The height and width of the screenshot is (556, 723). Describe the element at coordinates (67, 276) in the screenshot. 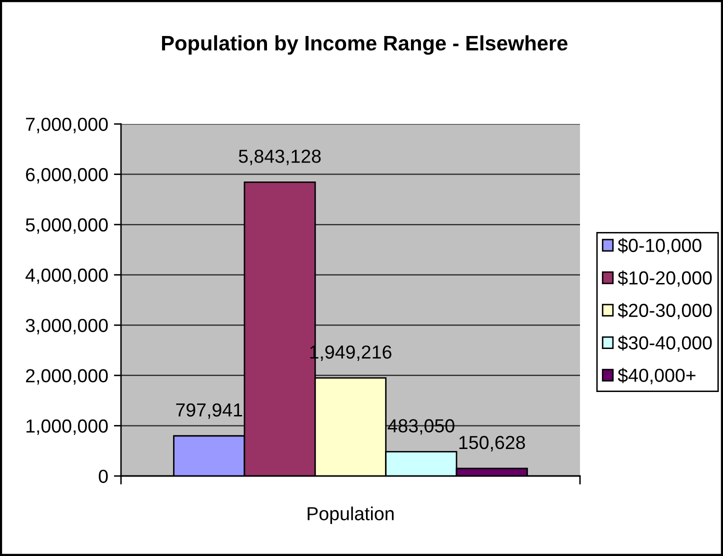

I see `y-tick-label: 4,000,000` at that location.